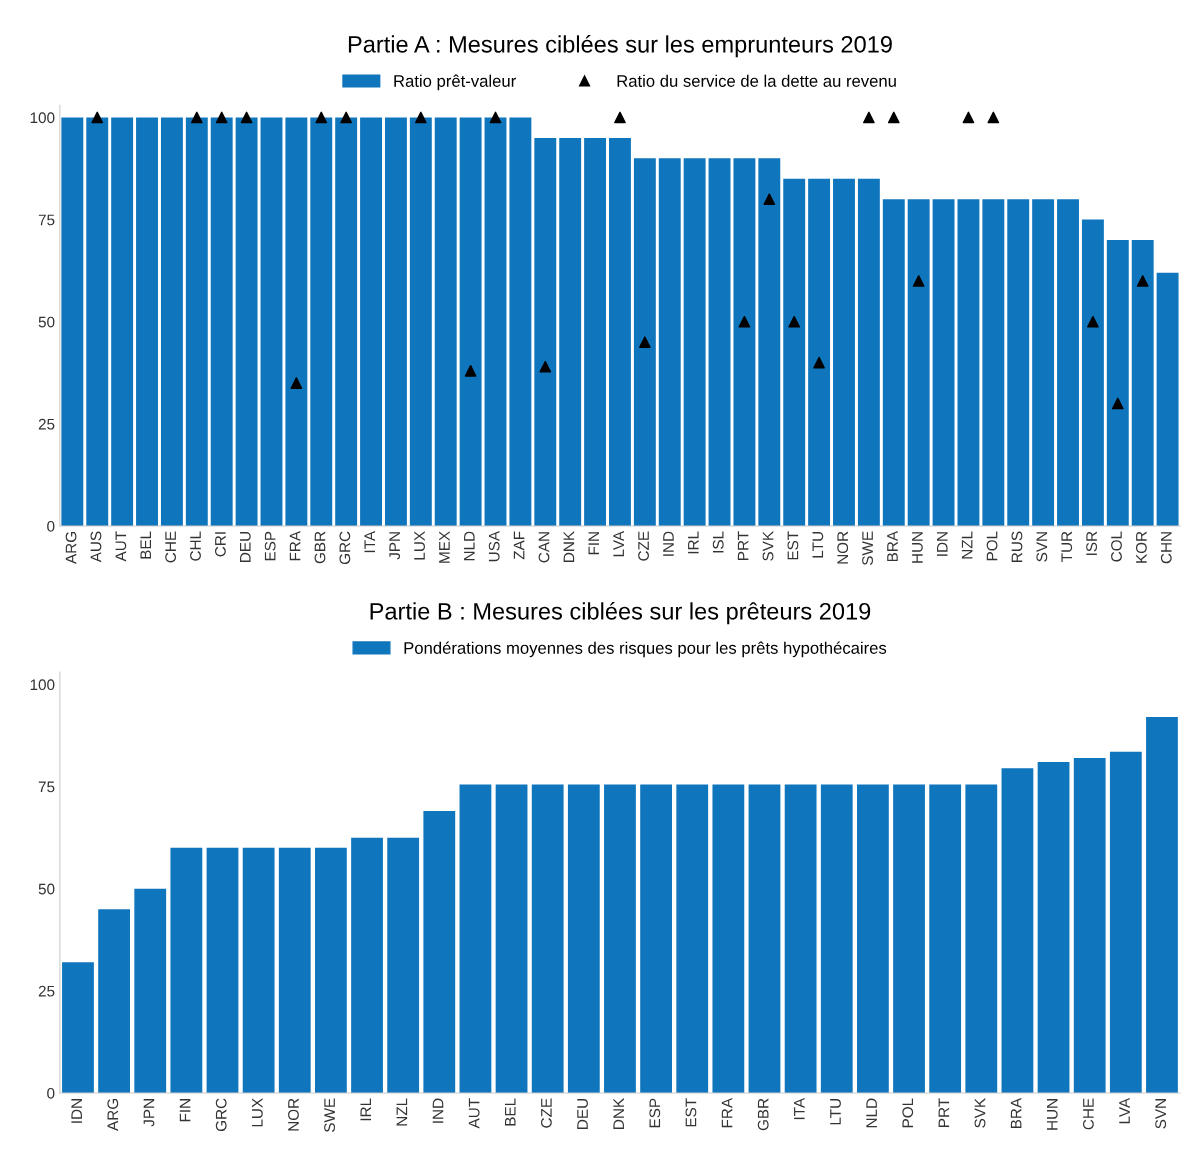 The image size is (1198, 1169). What do you see at coordinates (76, 1111) in the screenshot?
I see `x-tick-label: IDN` at bounding box center [76, 1111].